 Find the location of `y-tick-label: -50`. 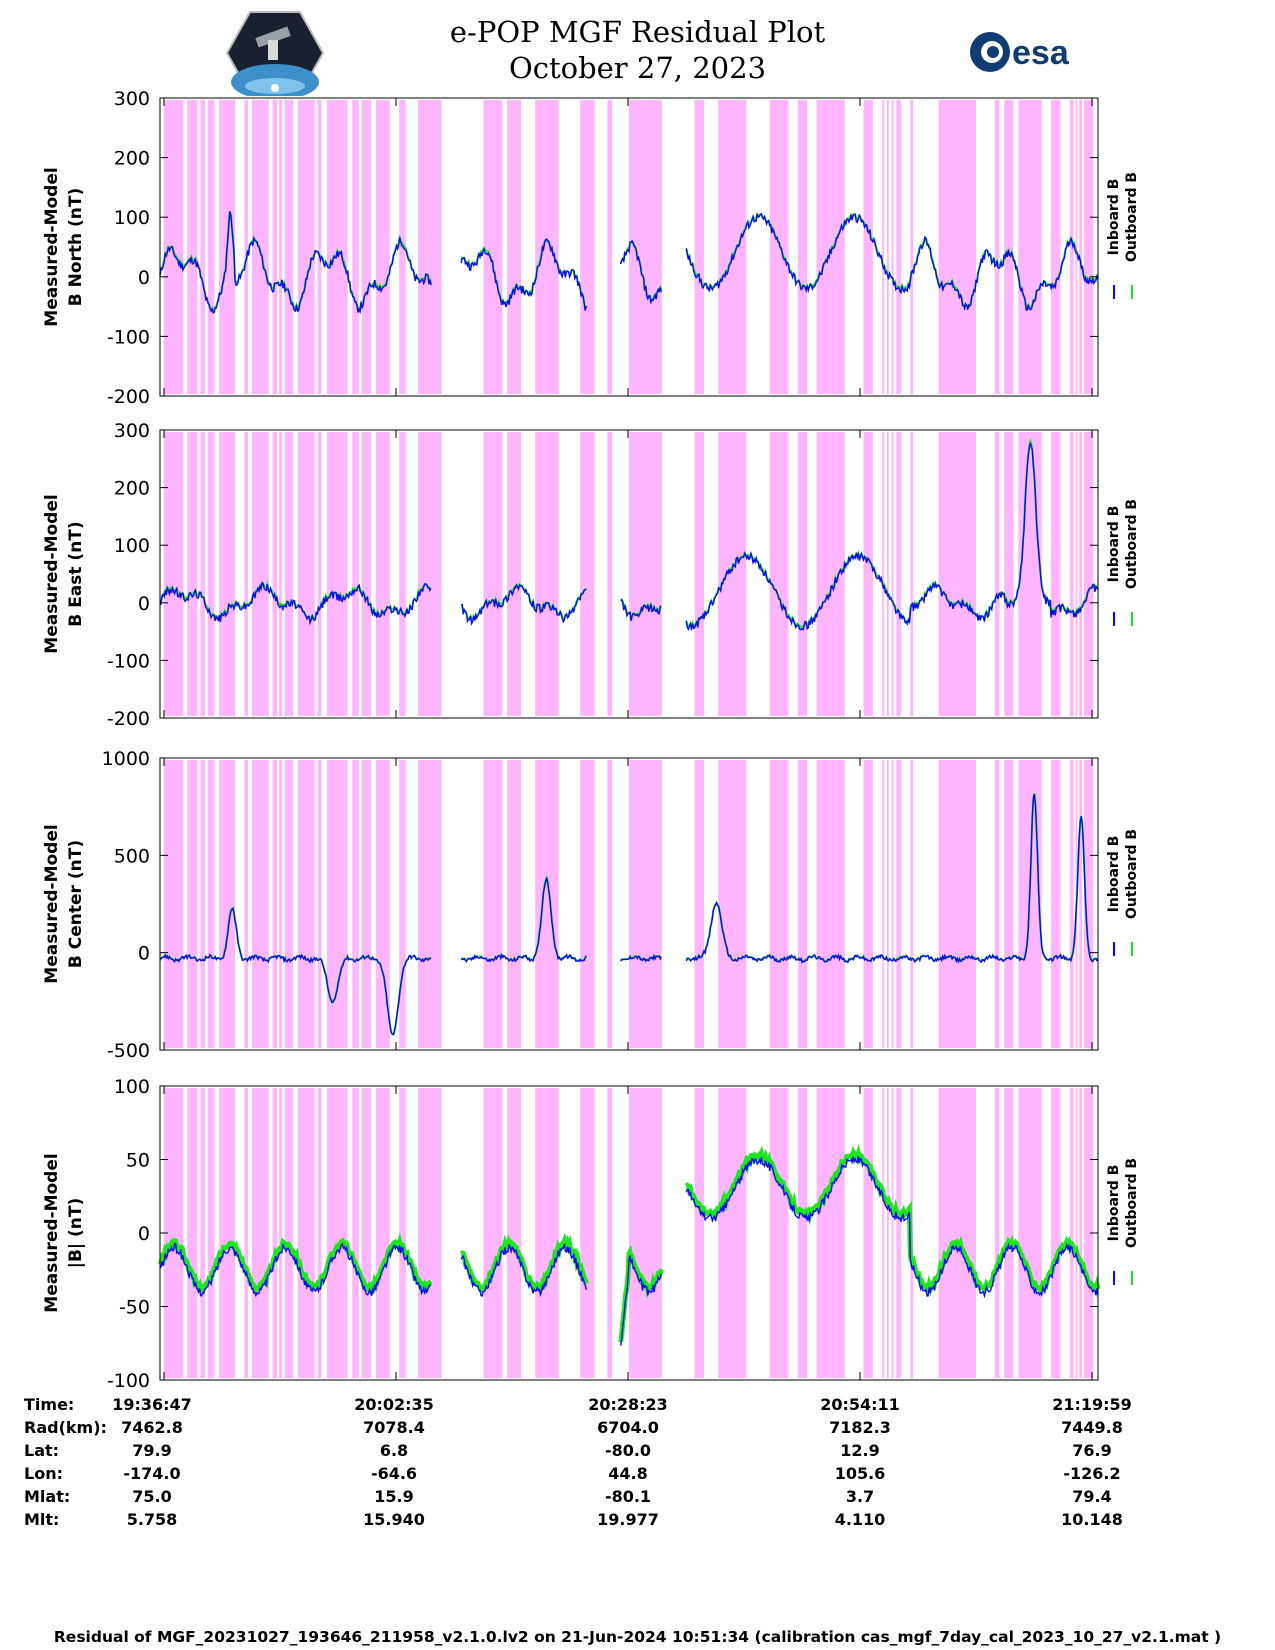

y-tick-label: -50 is located at coordinates (134, 1308).